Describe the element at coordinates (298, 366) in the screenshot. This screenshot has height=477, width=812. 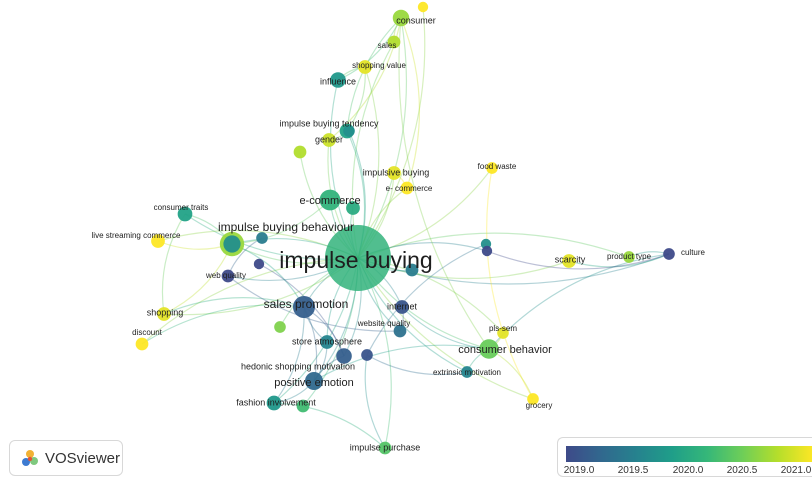
I see `node-label-hedonic-shopping-motivation: hedonic shopping motivation` at that location.